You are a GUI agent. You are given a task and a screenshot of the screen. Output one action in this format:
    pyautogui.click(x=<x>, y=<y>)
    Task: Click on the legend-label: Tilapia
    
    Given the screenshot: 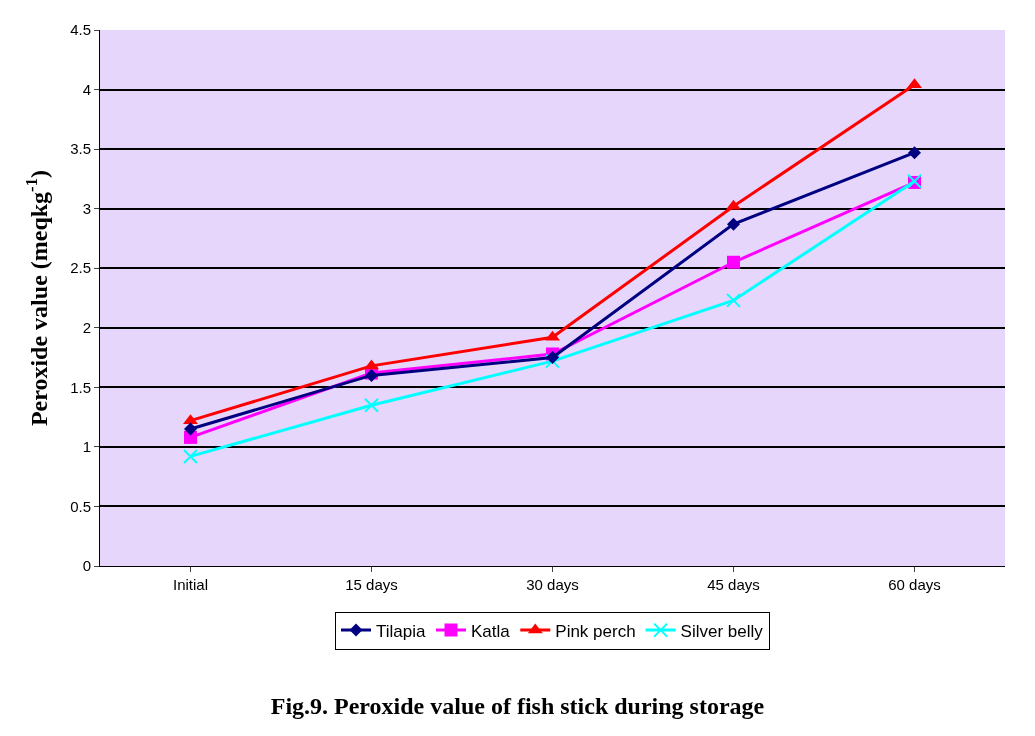 What is the action you would take?
    pyautogui.click(x=401, y=631)
    